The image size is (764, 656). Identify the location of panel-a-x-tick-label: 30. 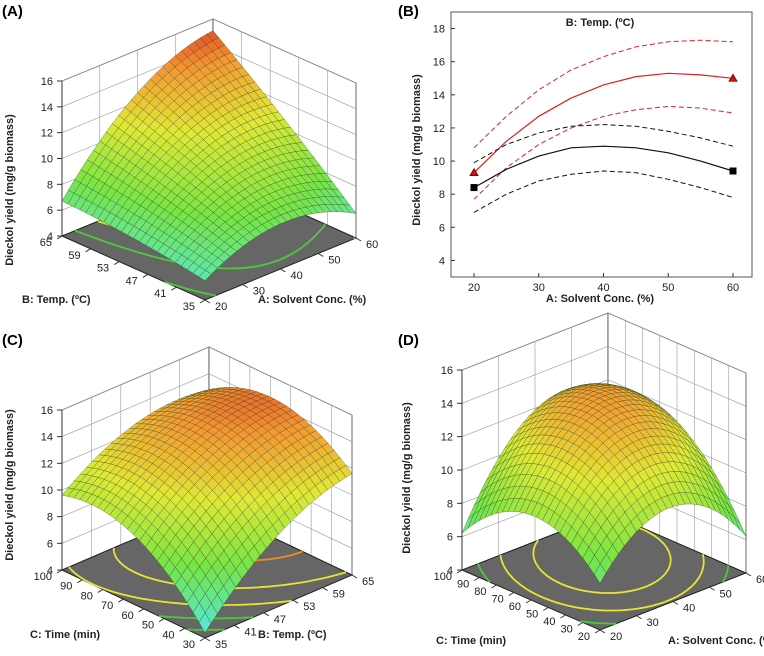
(259, 292).